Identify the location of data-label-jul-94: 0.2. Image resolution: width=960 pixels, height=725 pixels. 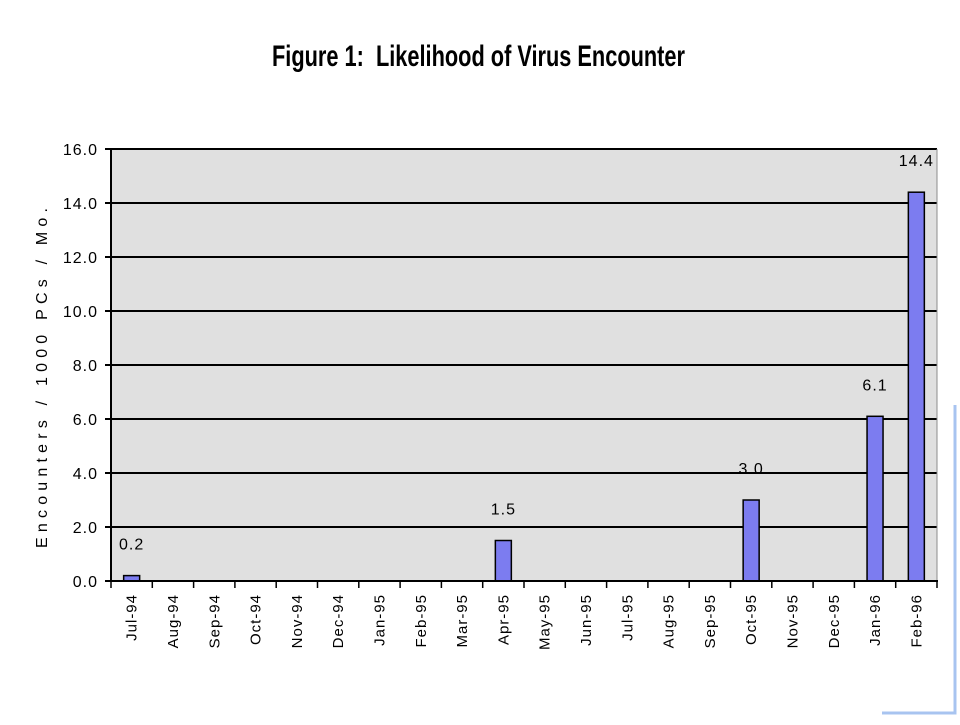
(131, 545).